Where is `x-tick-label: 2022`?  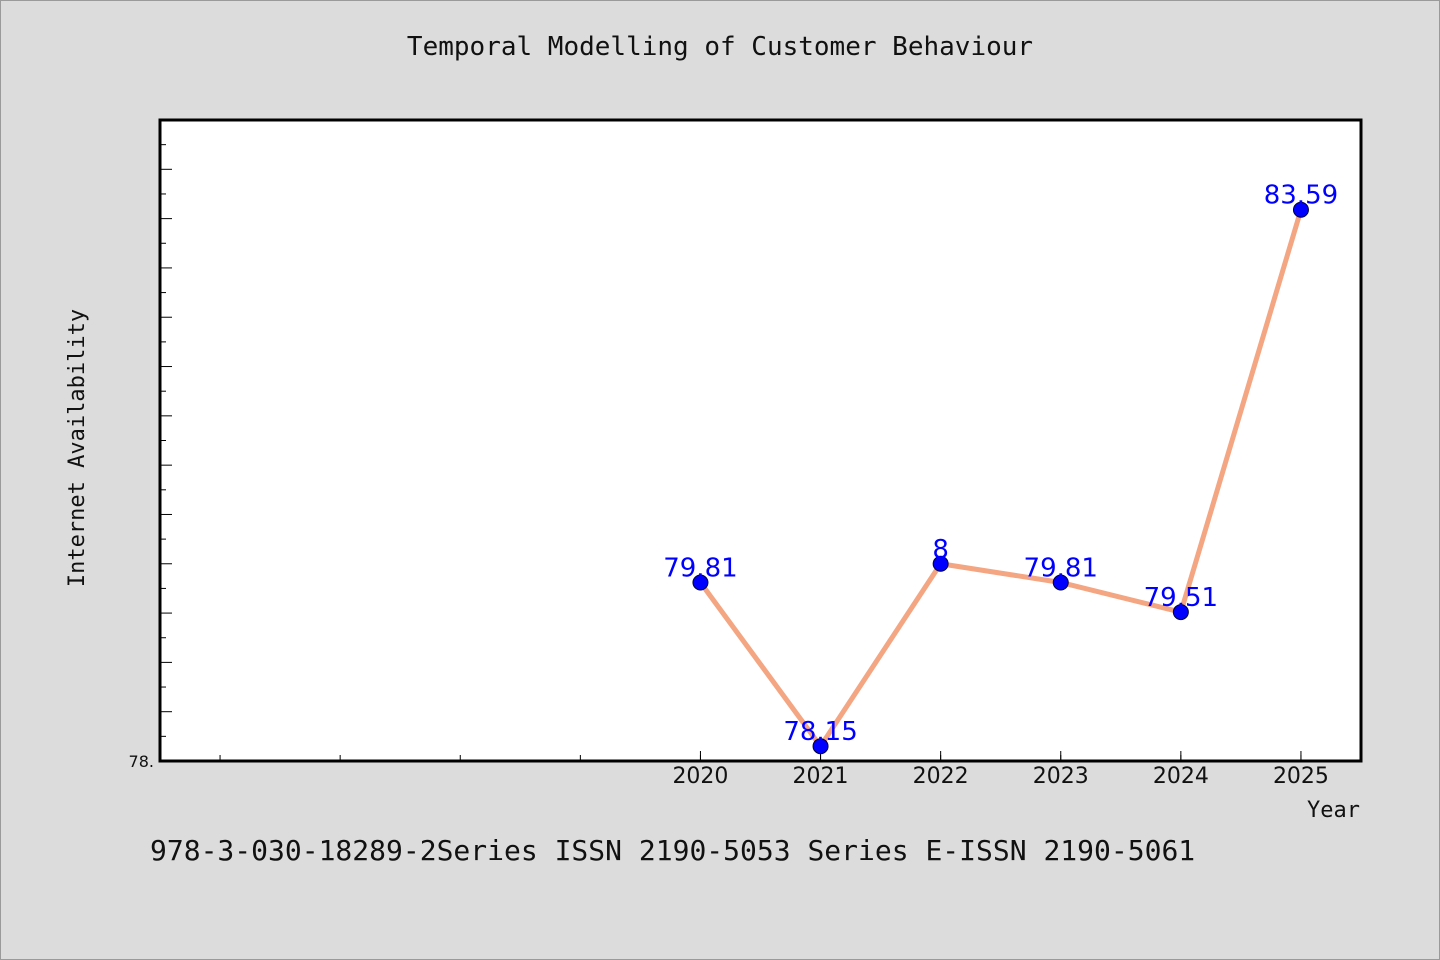
x-tick-label: 2022 is located at coordinates (941, 776).